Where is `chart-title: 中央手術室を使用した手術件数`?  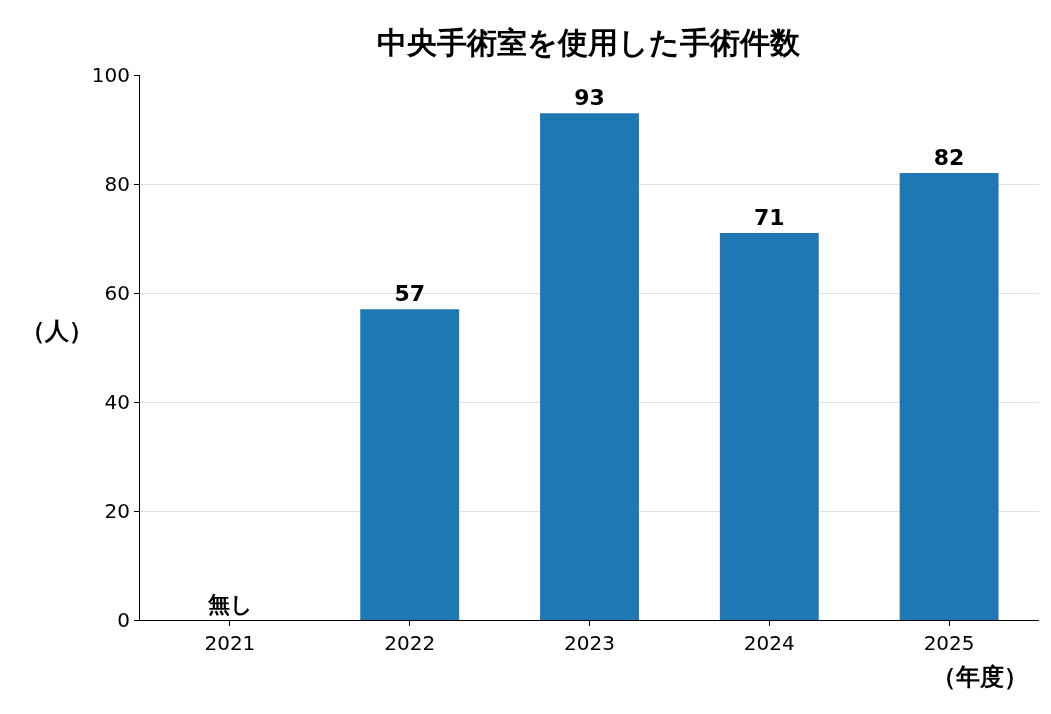
chart-title: 中央手術室を使用した手術件数 is located at coordinates (589, 43).